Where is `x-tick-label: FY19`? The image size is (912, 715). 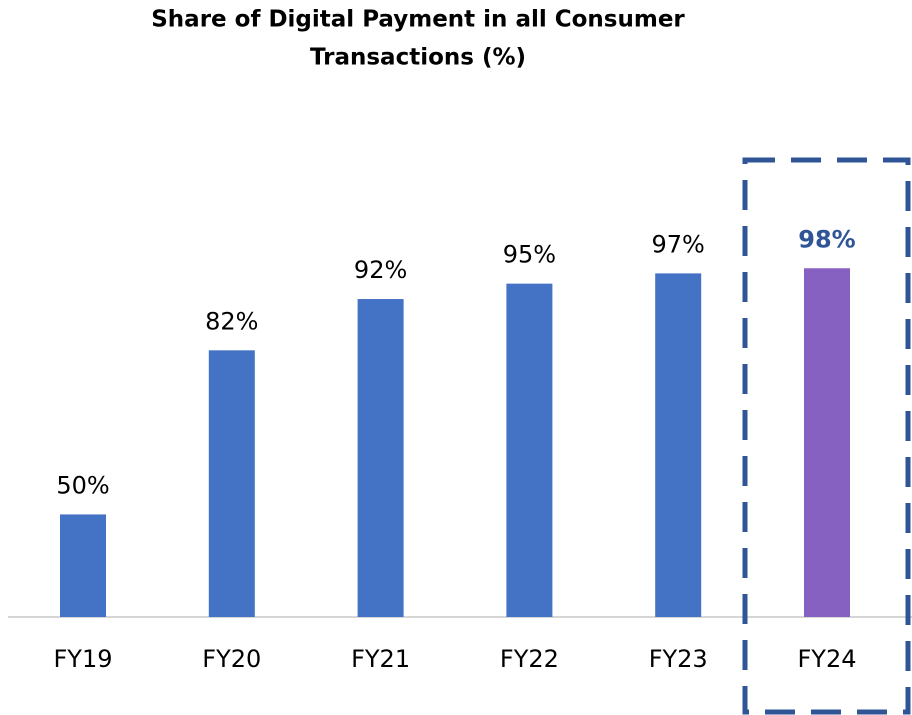
x-tick-label: FY19 is located at coordinates (82, 659).